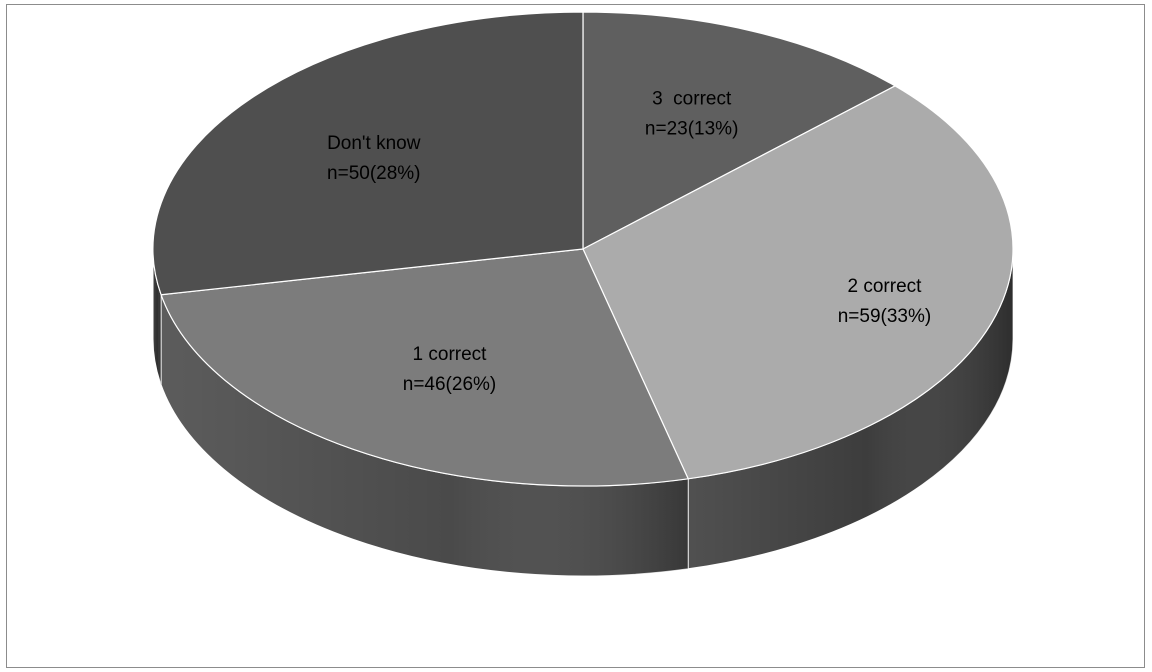  Describe the element at coordinates (691, 129) in the screenshot. I see `slice-value-label-0: n=23(13%)` at that location.